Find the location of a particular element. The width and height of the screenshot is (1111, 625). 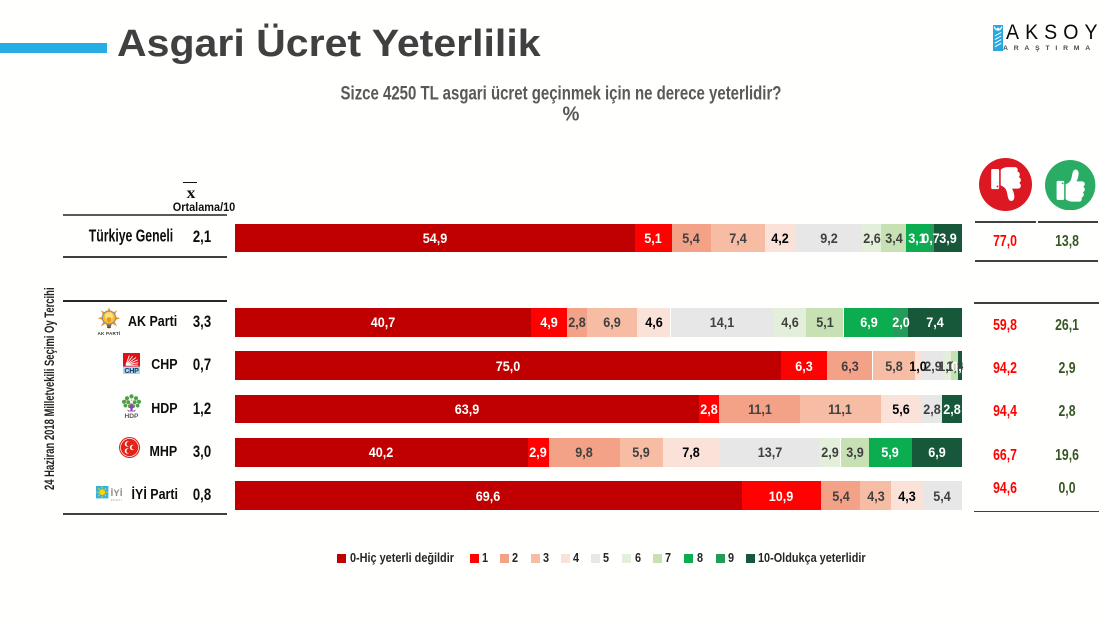

svg-text: PARTİ is located at coordinates (116, 499).